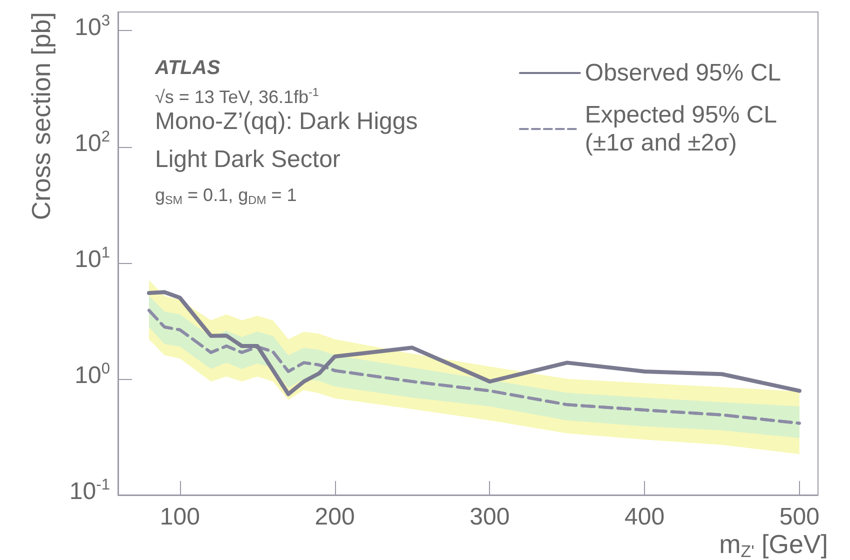 This screenshot has width=850, height=560. Describe the element at coordinates (237, 96) in the screenshot. I see `annotation: √s = 13 TeV, 36.1fb$^{-1}$` at that location.